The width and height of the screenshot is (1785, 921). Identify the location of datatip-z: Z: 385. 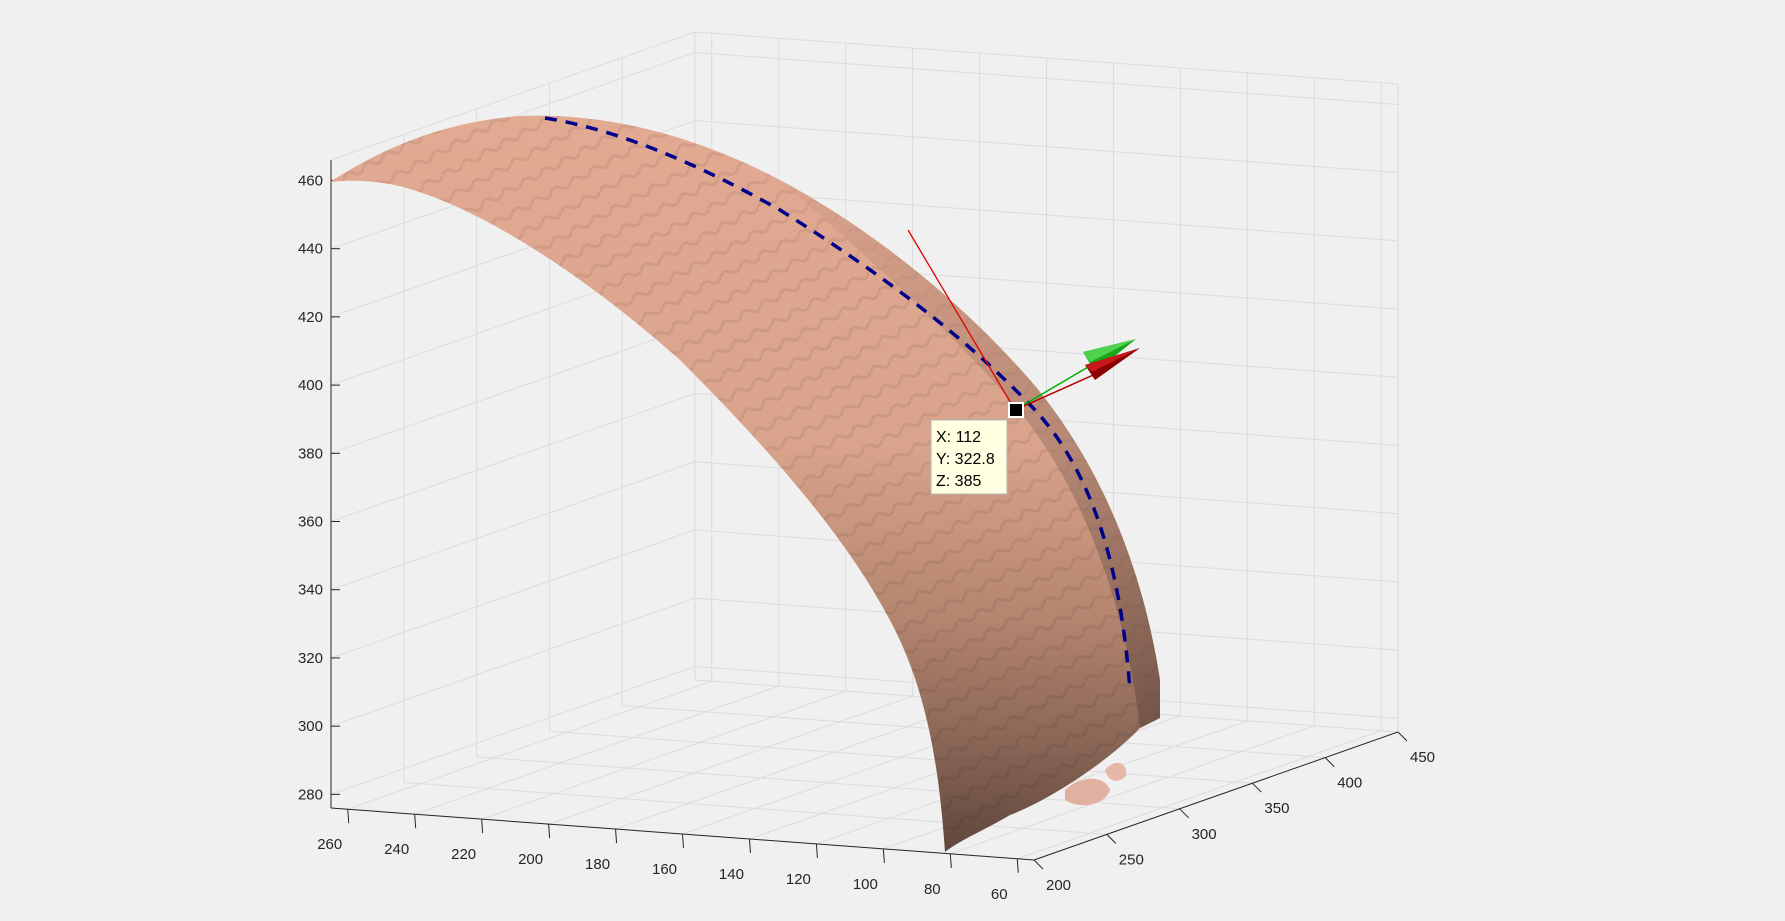
(958, 481).